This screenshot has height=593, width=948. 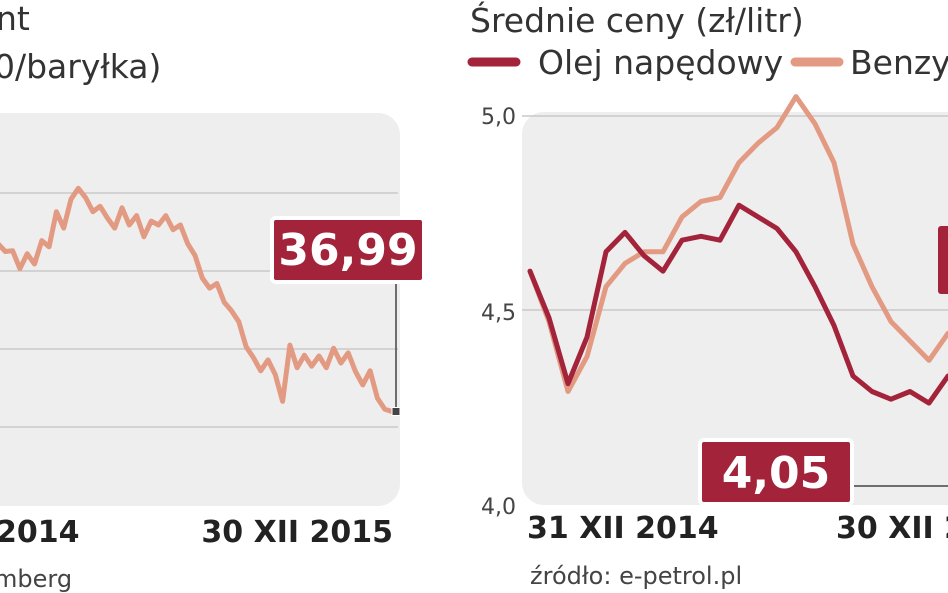 I want to click on y-tick-4-5: 4,5, so click(x=498, y=313).